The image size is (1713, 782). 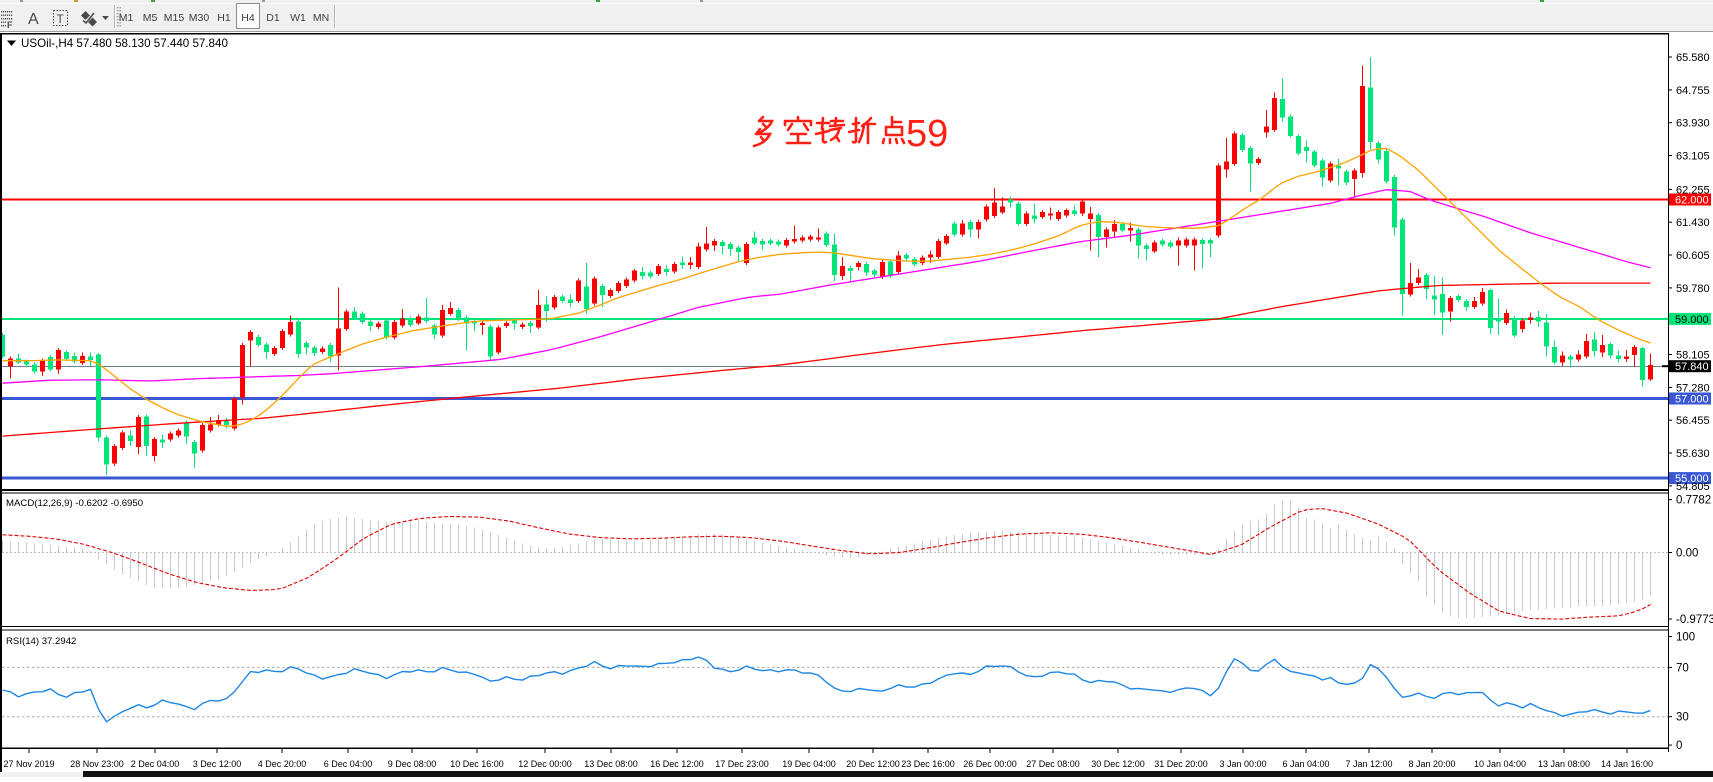 I want to click on svg-text: 31 Dec 20:00, so click(x=1181, y=764).